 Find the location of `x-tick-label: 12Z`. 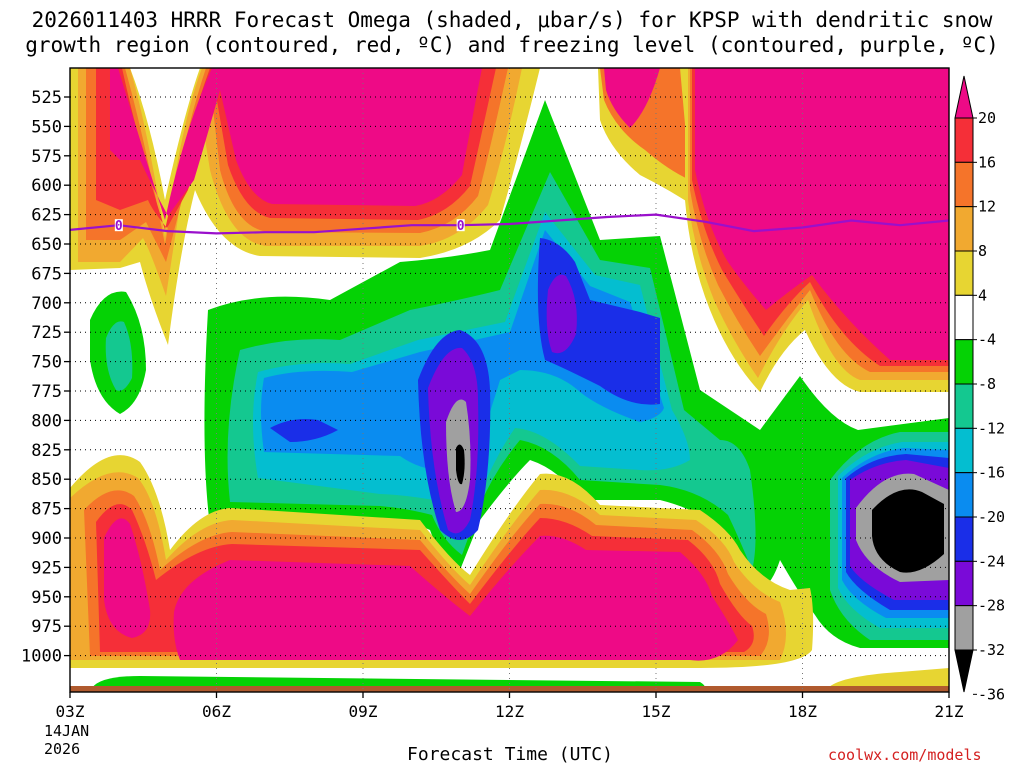

x-tick-label: 12Z is located at coordinates (509, 711).